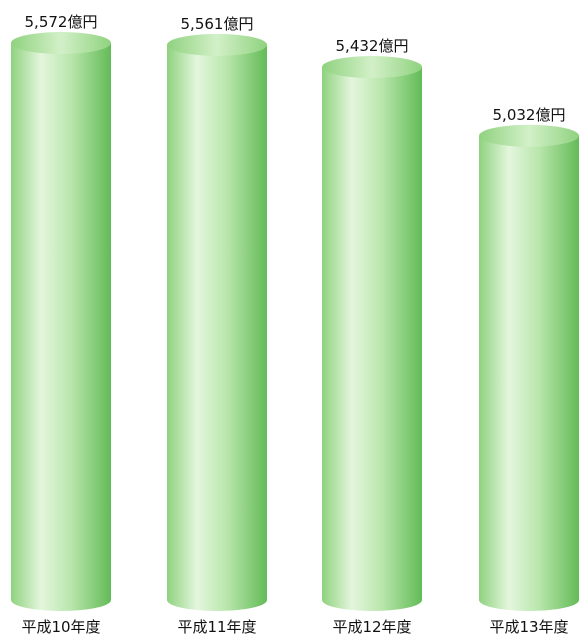 Image resolution: width=581 pixels, height=639 pixels. What do you see at coordinates (372, 46) in the screenshot?
I see `value-label-3: 5,432億円` at bounding box center [372, 46].